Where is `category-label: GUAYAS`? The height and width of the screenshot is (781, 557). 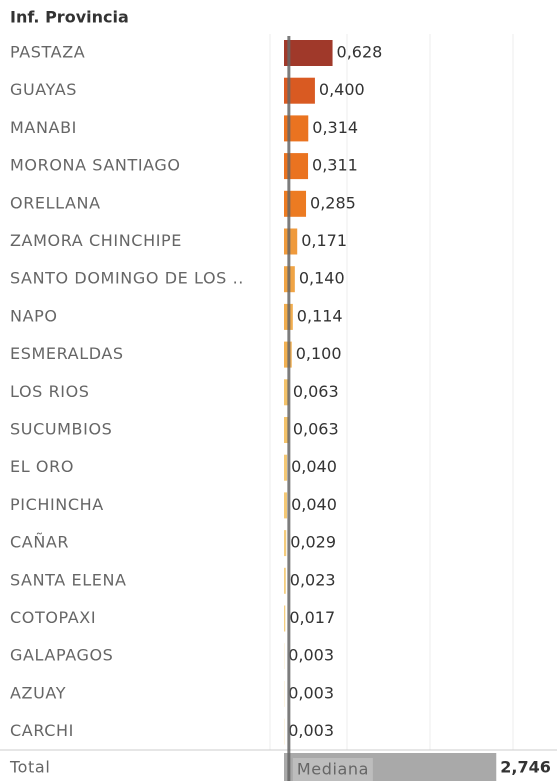
category-label: GUAYAS is located at coordinates (43, 89).